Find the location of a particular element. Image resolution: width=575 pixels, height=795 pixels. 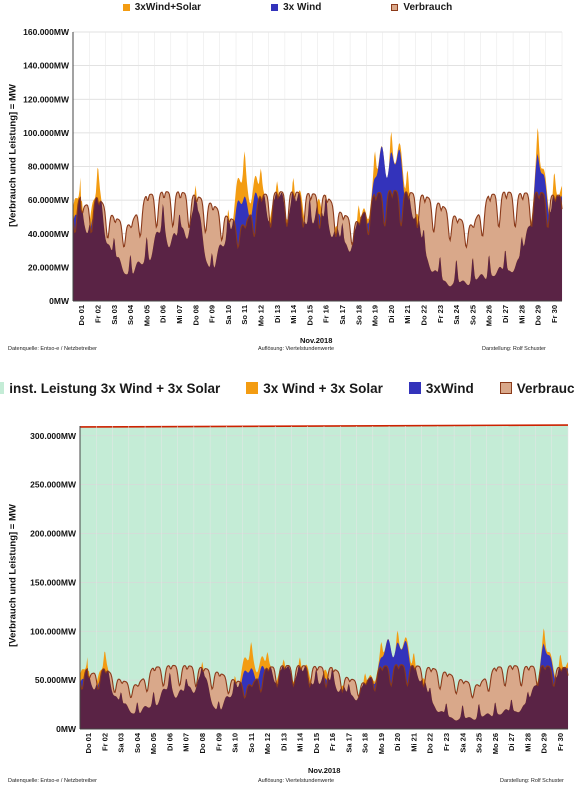

series-line-verbrauch is located at coordinates (317, 219).